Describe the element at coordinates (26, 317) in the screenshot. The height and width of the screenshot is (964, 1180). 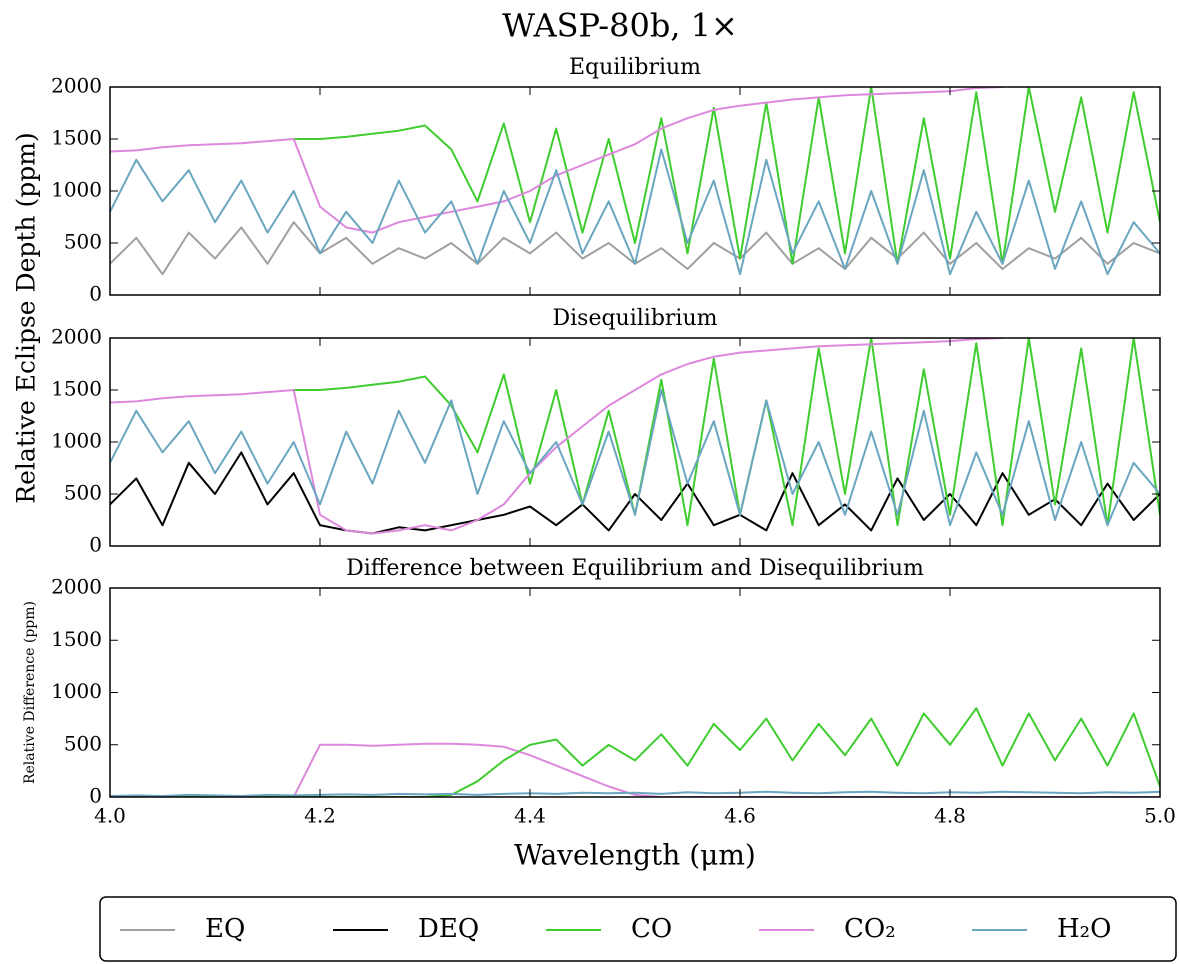
I see `y-axis-label: Relative Eclipse Depth (ppm)` at that location.